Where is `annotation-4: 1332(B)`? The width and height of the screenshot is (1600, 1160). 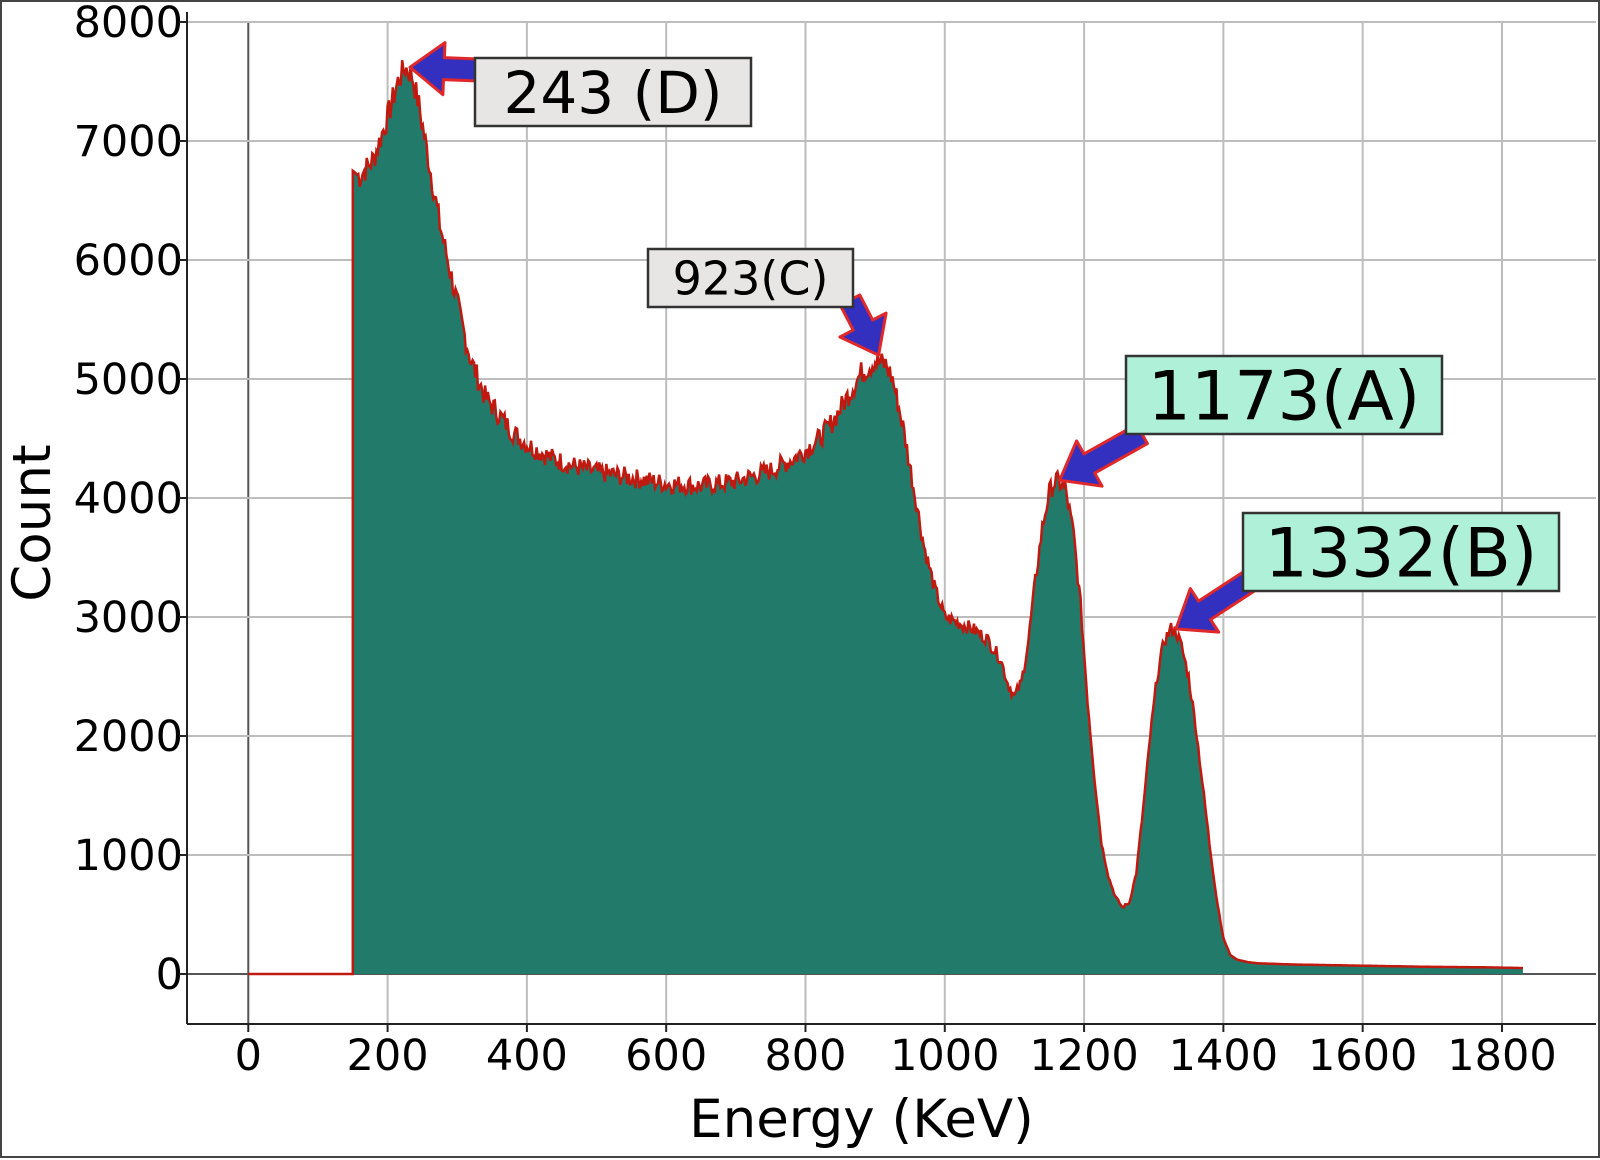 annotation-4: 1332(B) is located at coordinates (1367, 572).